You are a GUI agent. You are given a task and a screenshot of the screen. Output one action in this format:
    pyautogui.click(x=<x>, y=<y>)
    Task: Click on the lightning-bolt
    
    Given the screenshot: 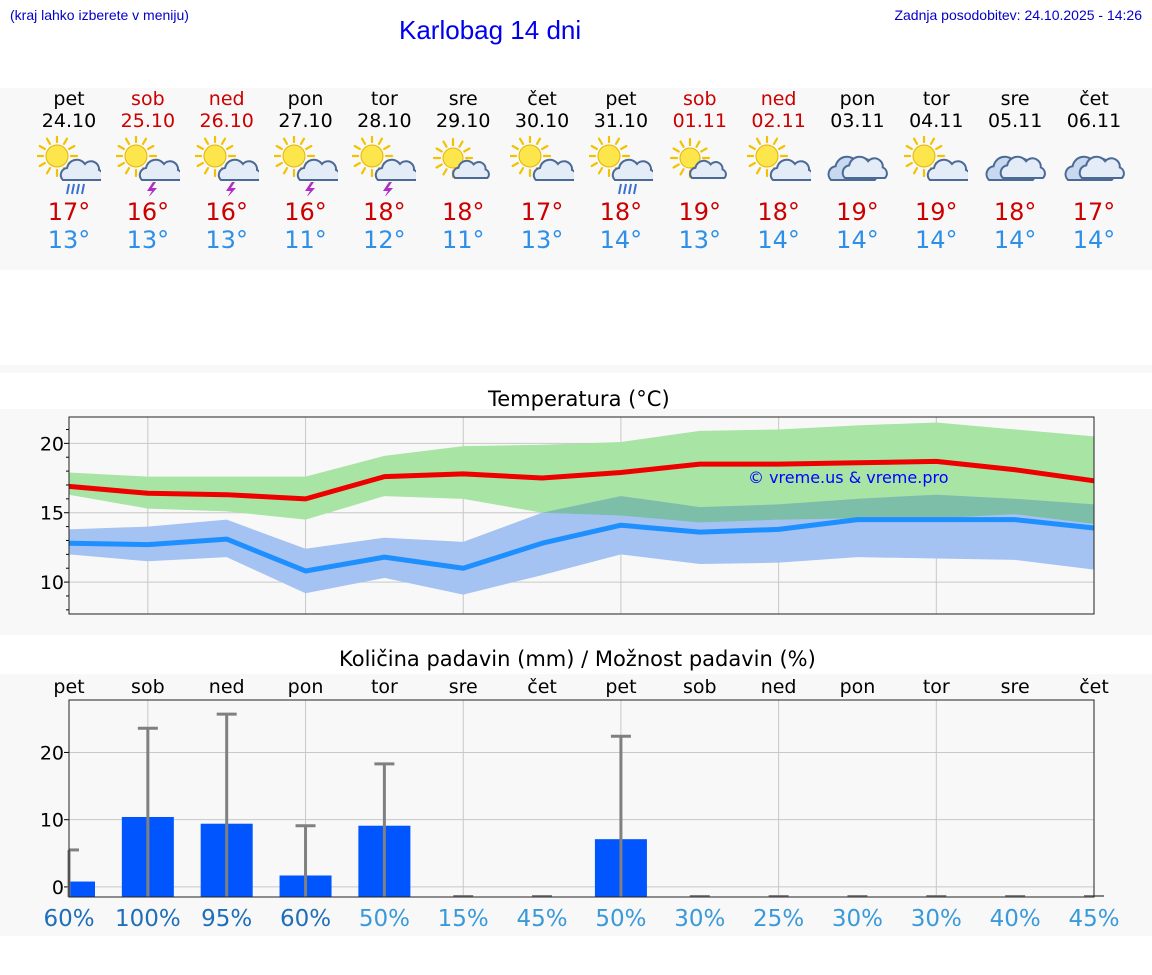 What is the action you would take?
    pyautogui.click(x=388, y=189)
    